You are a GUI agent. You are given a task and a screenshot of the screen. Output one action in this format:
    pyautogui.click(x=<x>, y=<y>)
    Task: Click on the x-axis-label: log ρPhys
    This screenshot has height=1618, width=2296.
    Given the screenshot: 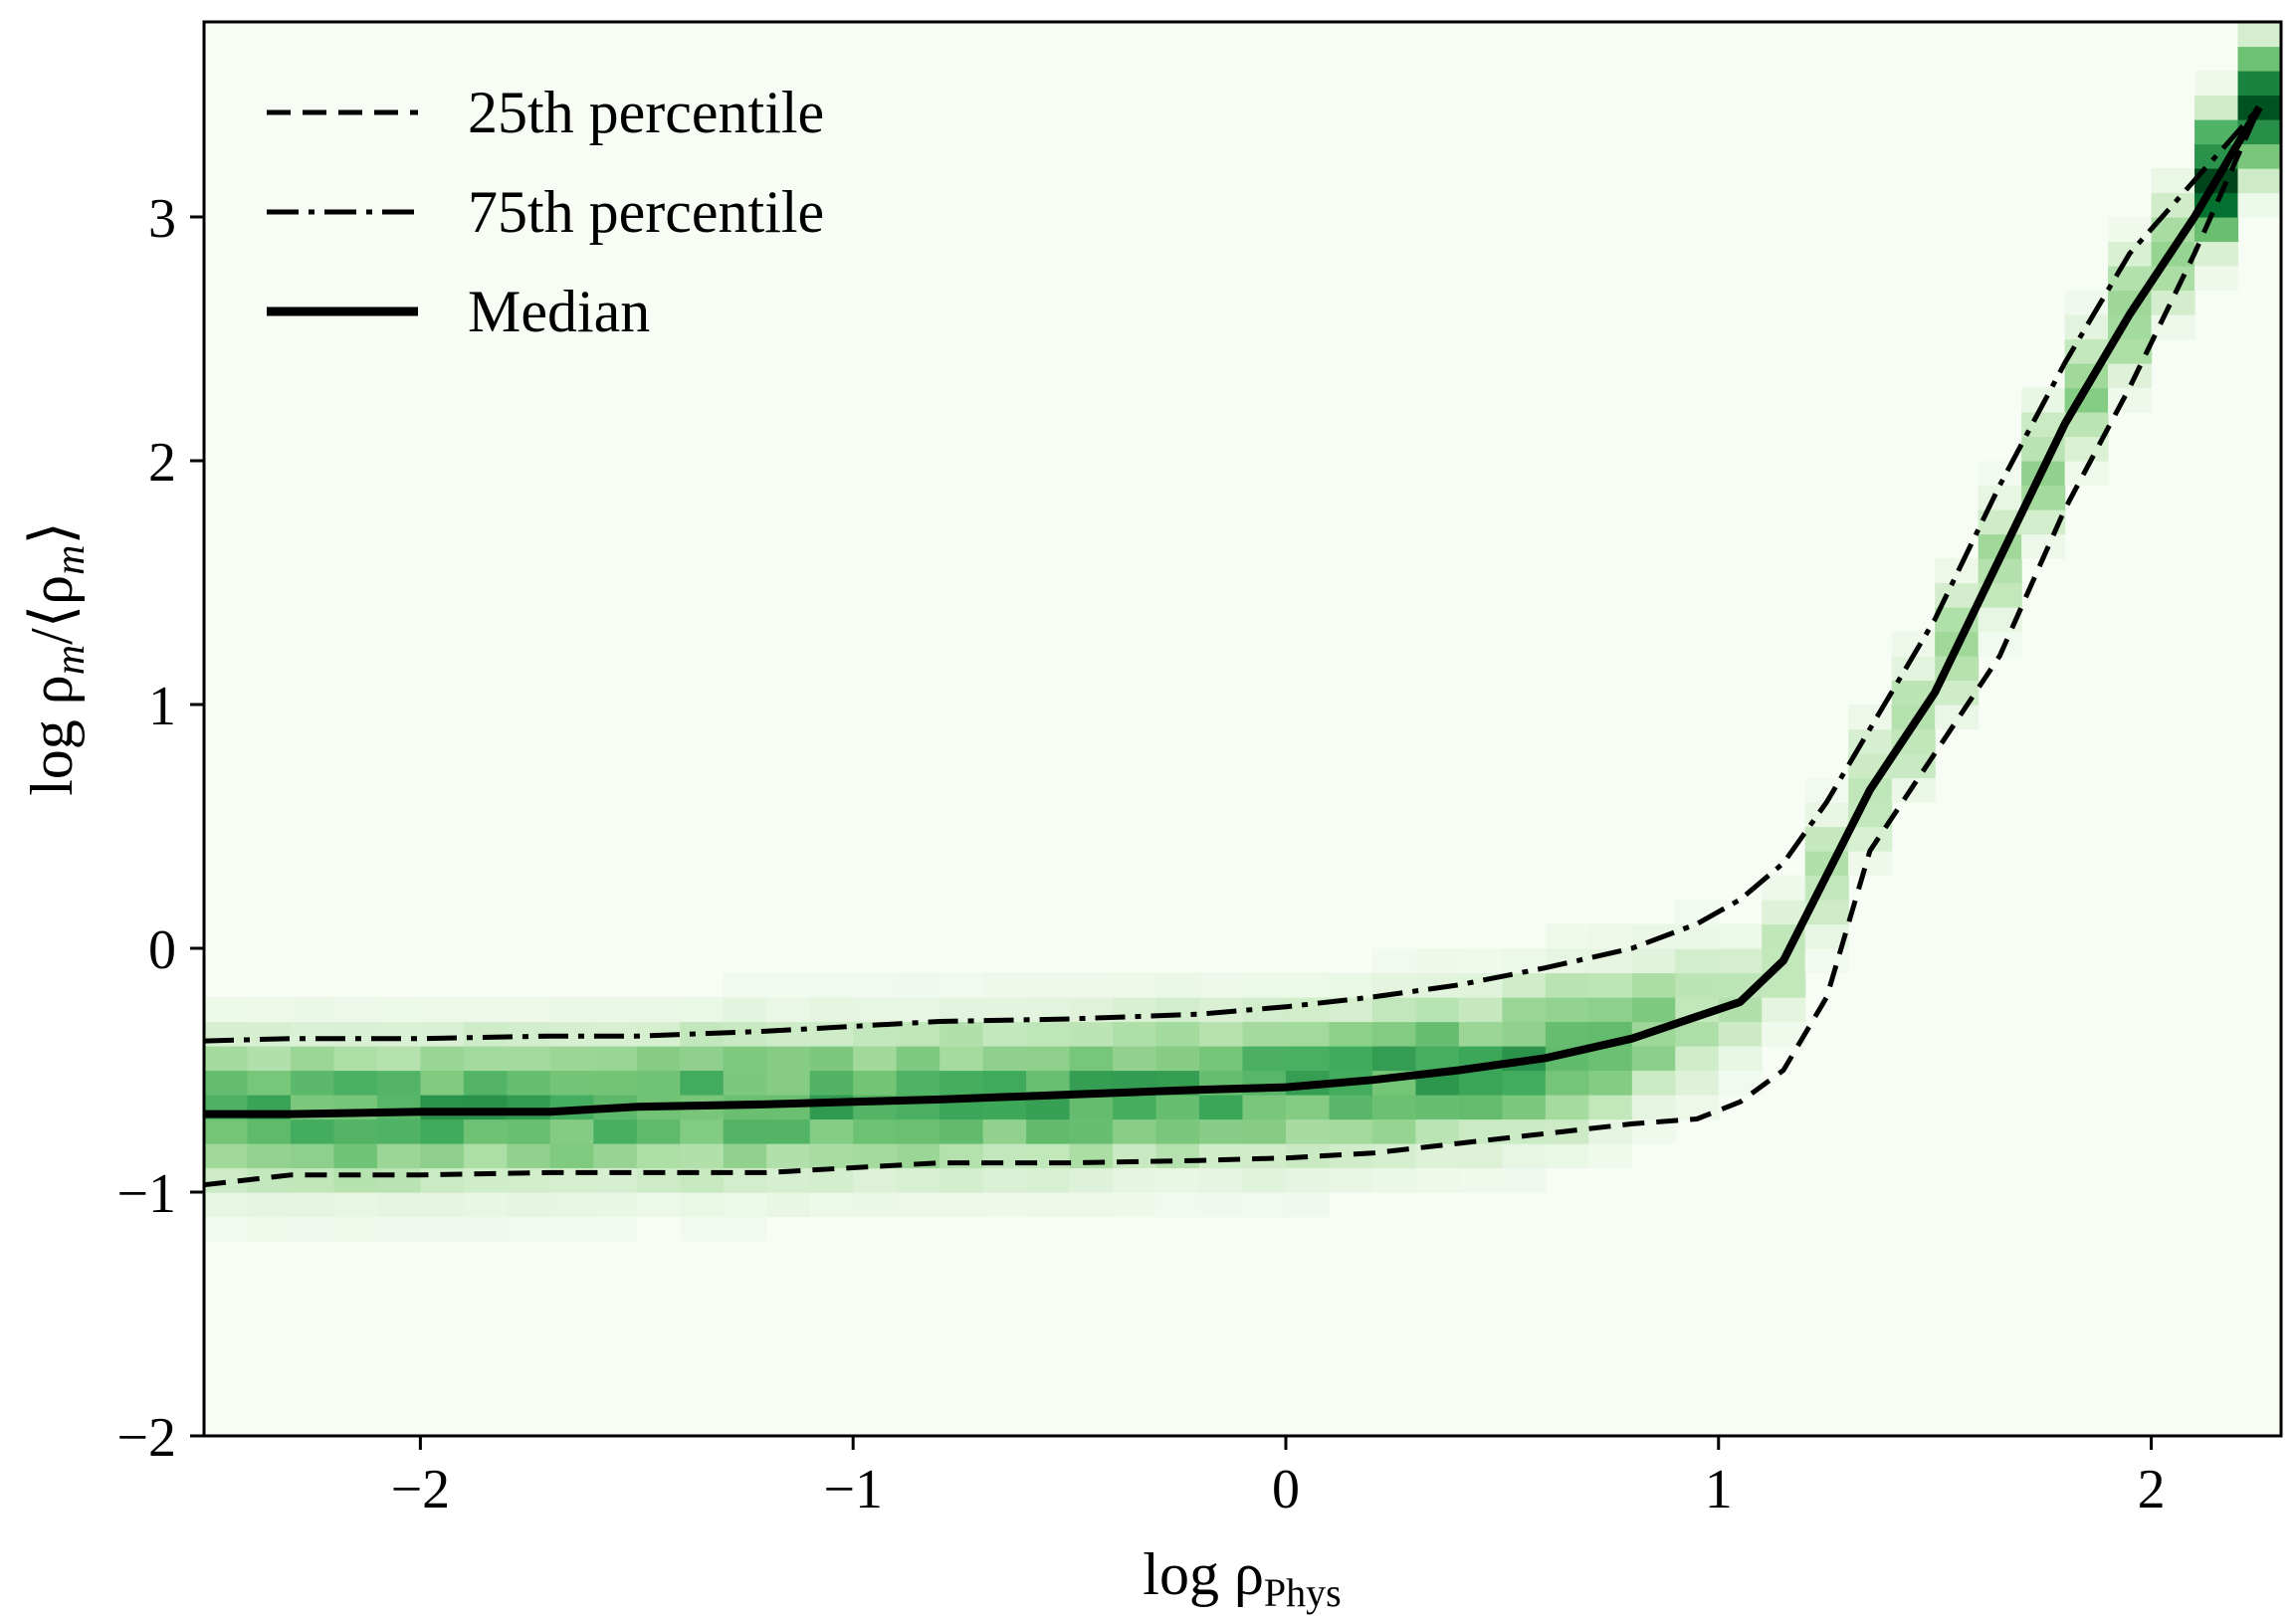 What is the action you would take?
    pyautogui.click(x=1242, y=1578)
    